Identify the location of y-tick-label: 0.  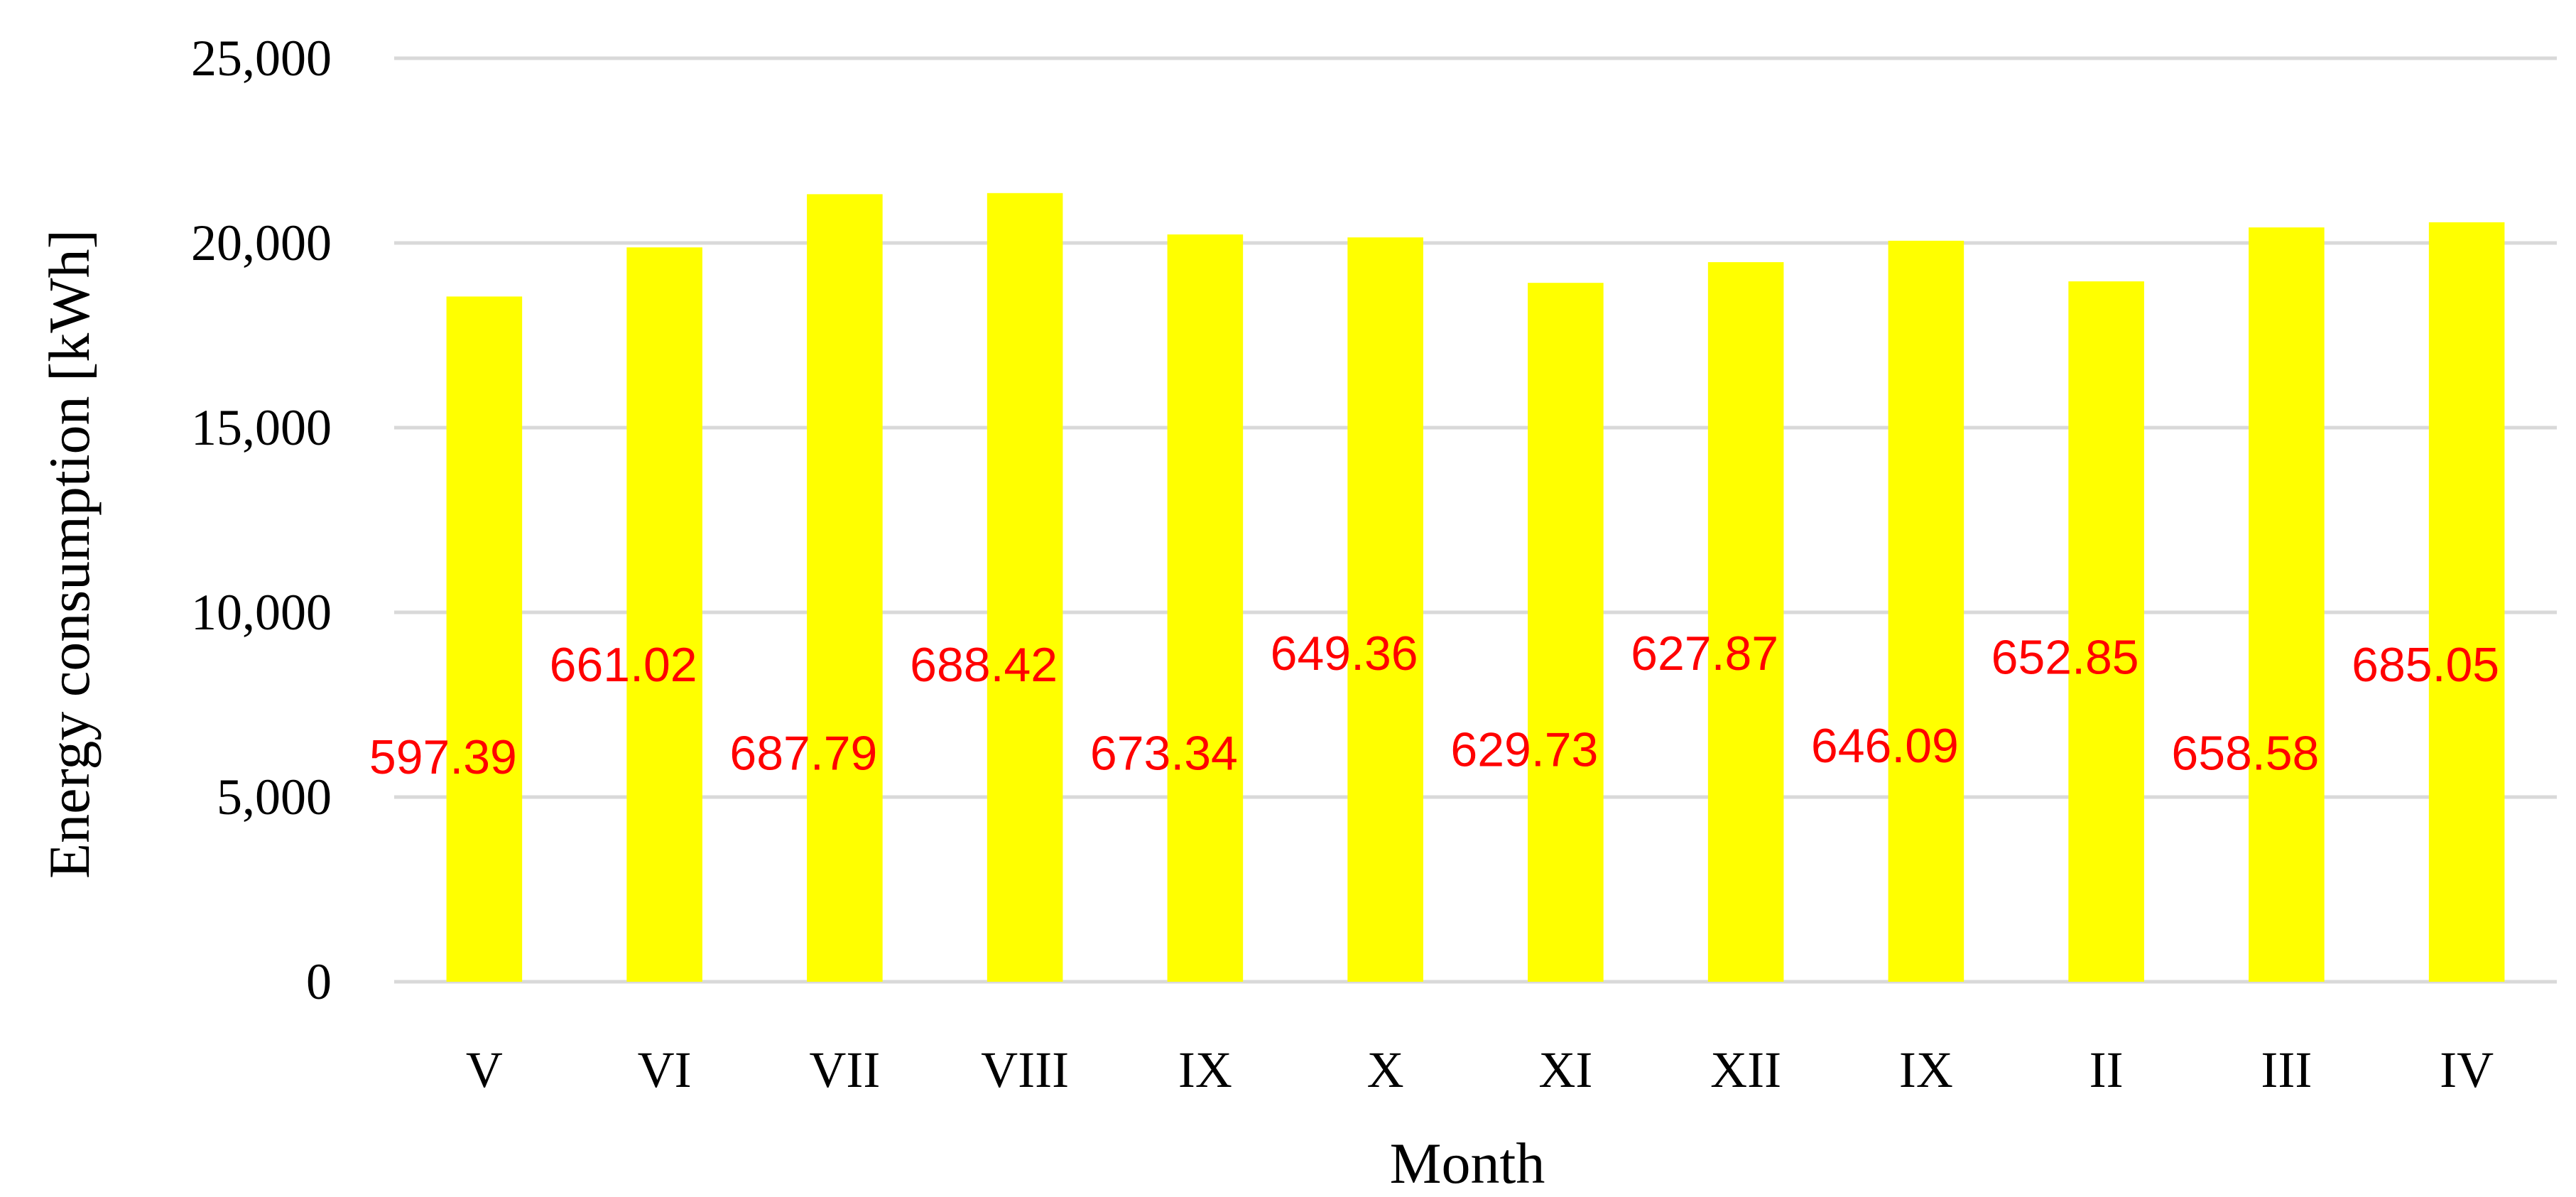
(319, 981).